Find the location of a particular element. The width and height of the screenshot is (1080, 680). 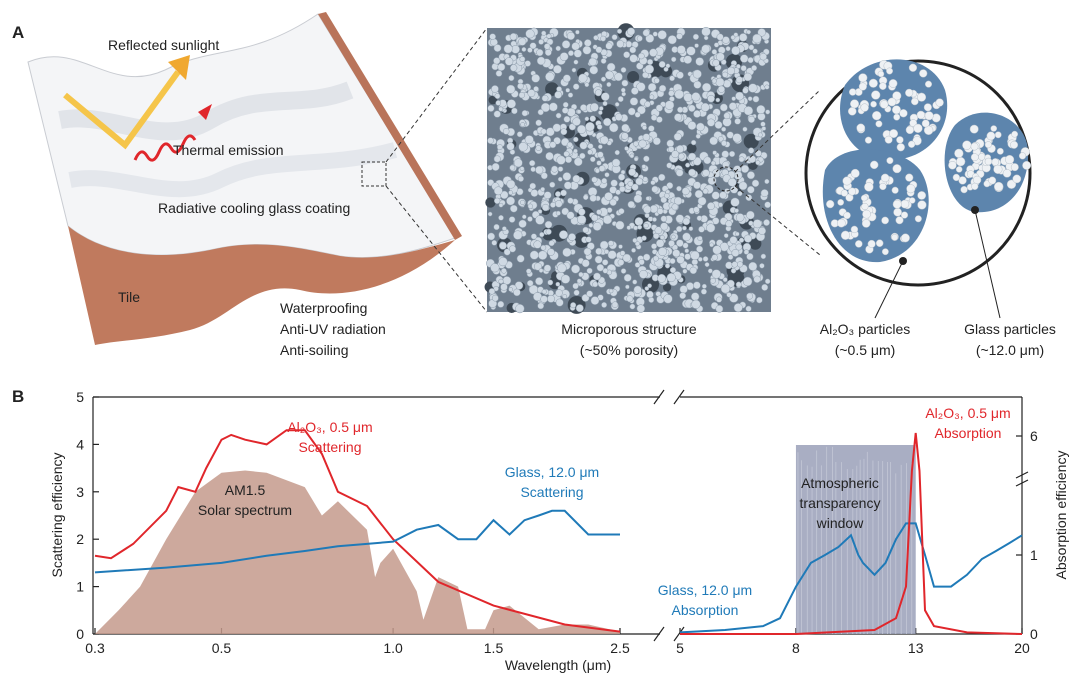

microporous-image is located at coordinates (627, 168).